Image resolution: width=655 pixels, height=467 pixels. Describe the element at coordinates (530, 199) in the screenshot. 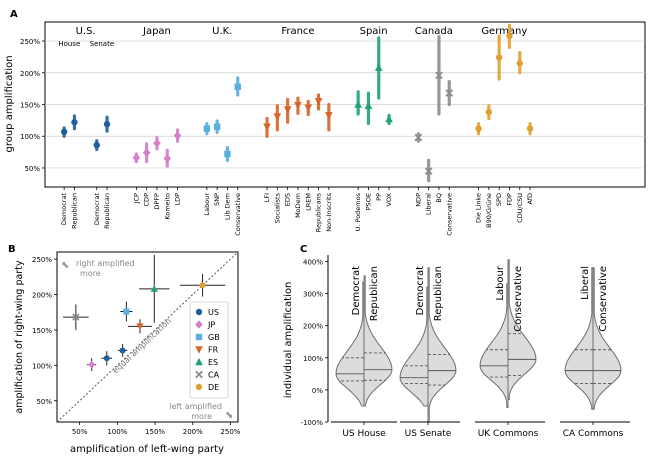

I see `x-tick-label: AfD` at that location.